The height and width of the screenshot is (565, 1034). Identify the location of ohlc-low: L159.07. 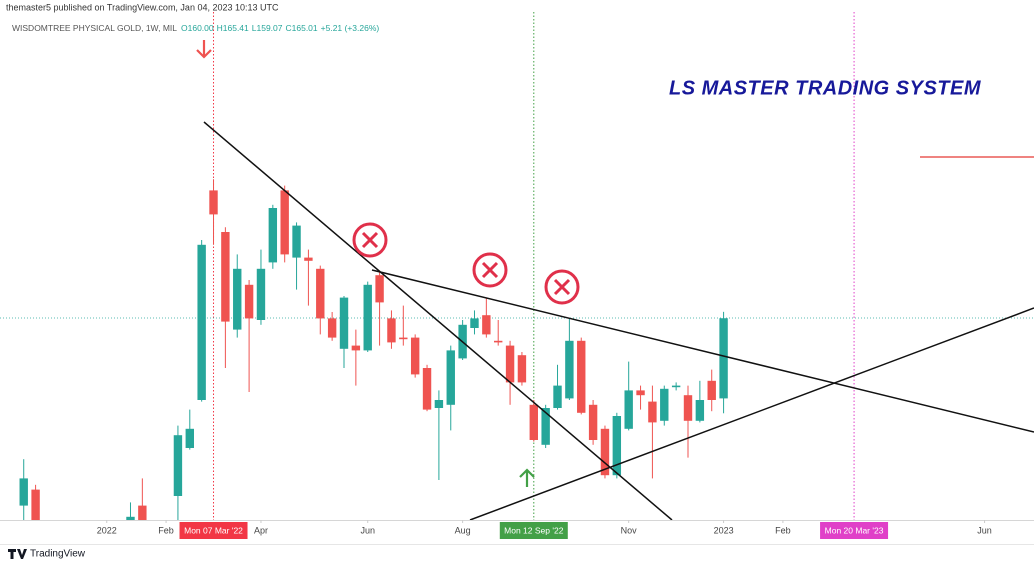
(267, 28).